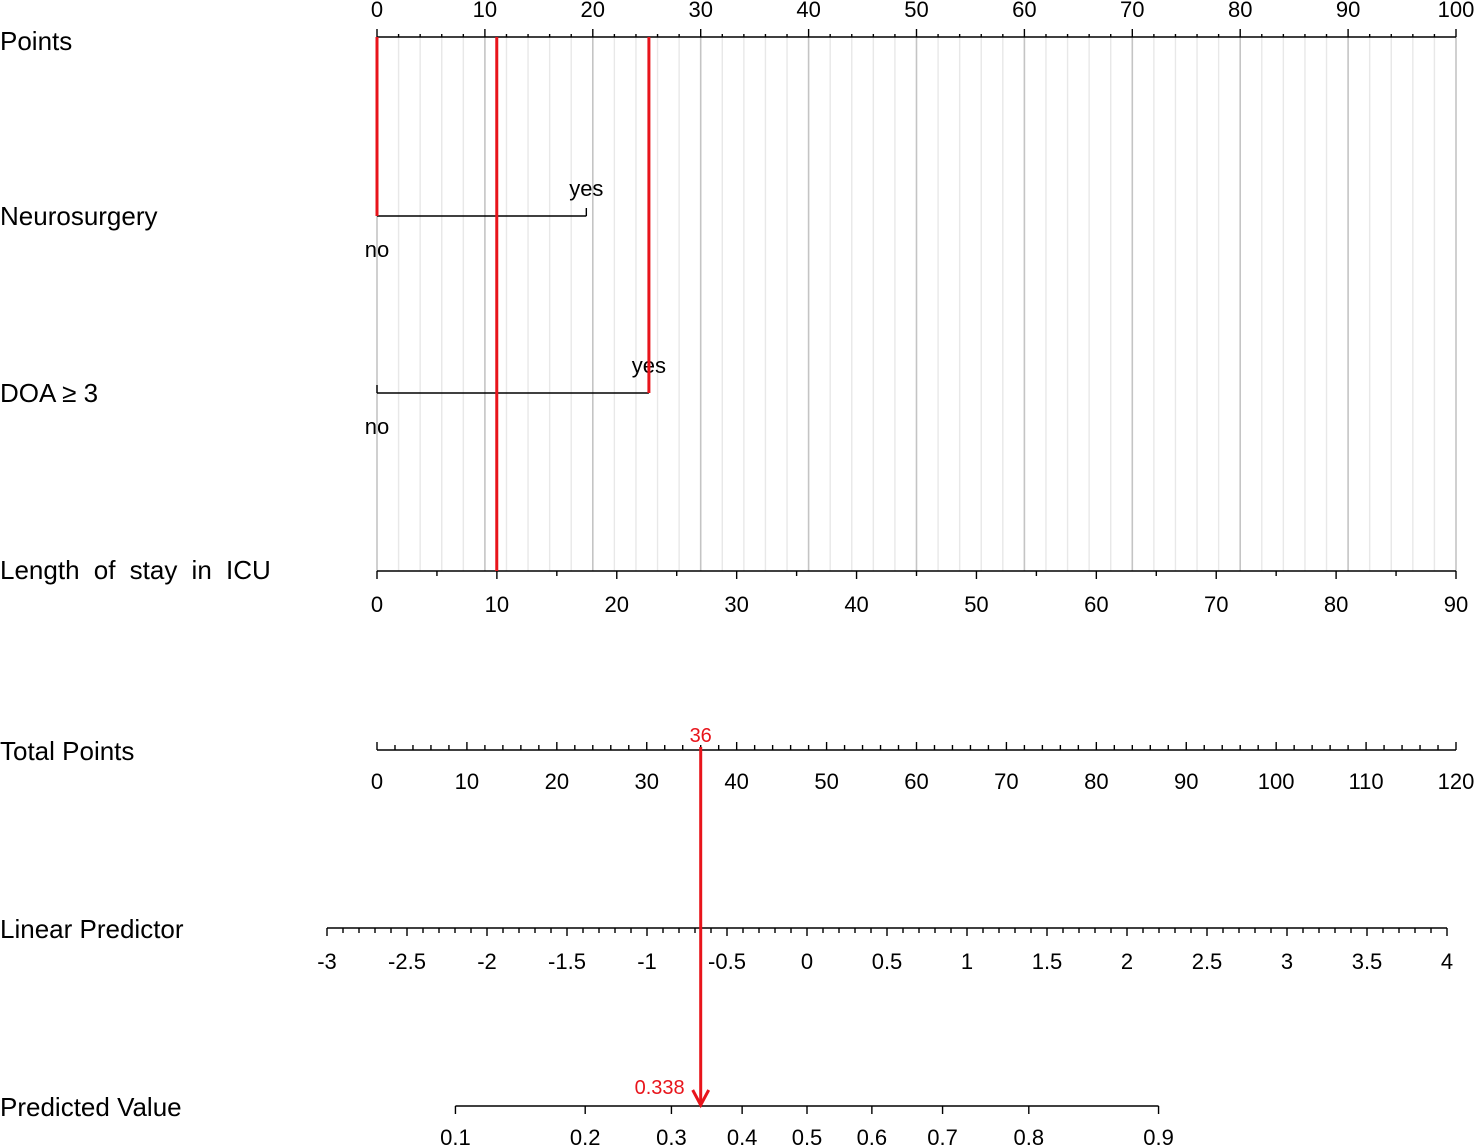  Describe the element at coordinates (701, 1099) in the screenshot. I see `prediction-arrow-head` at that location.